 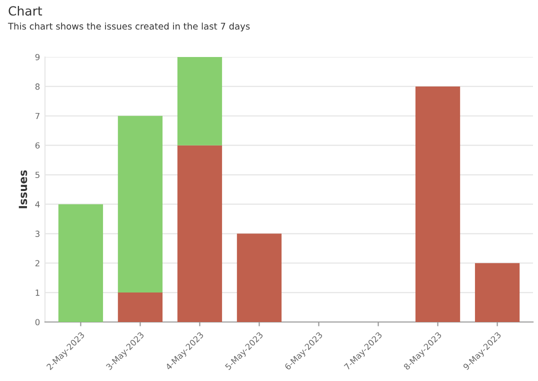 What do you see at coordinates (38, 293) in the screenshot?
I see `y-tick-label: 1` at bounding box center [38, 293].